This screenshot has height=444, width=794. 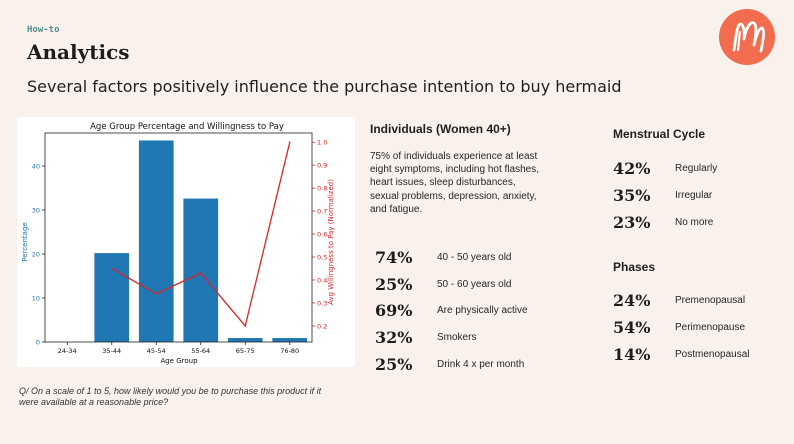 I want to click on x-tick-label: 65-75, so click(x=245, y=351).